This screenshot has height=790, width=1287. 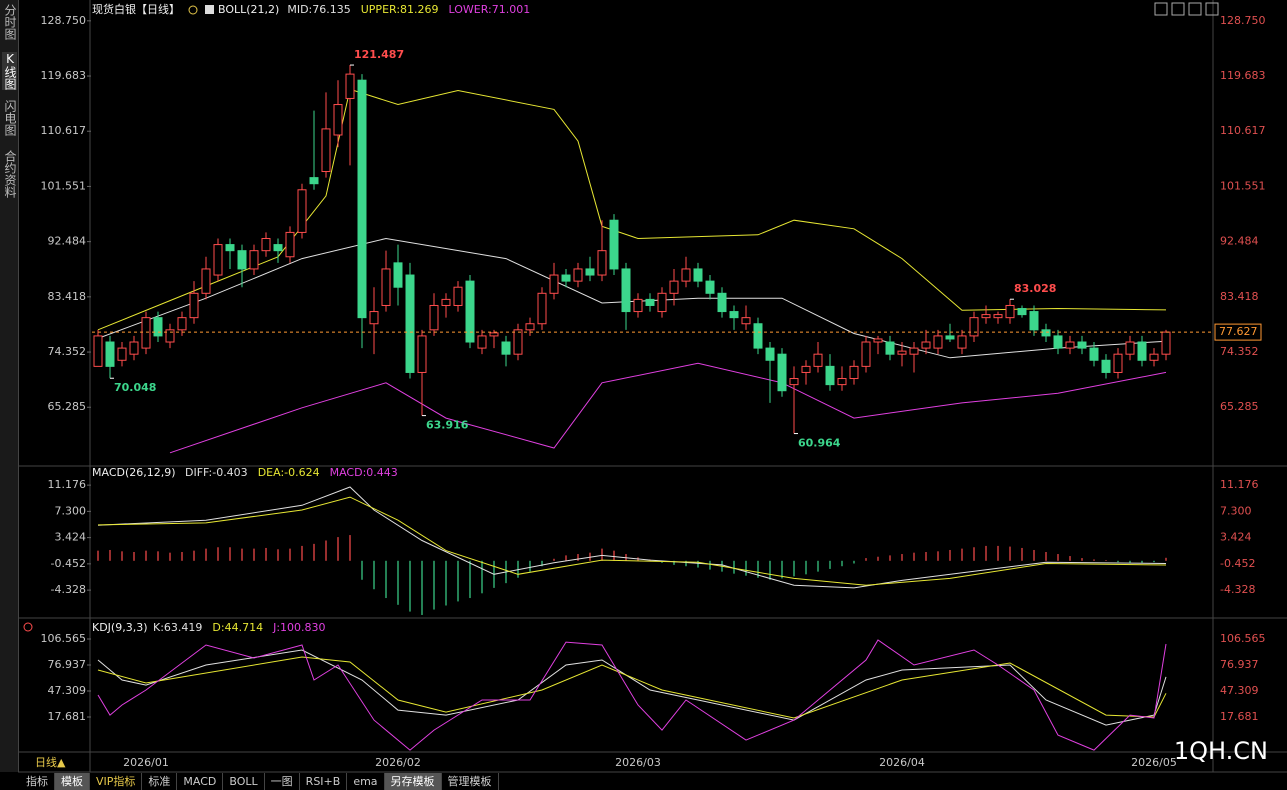 What do you see at coordinates (160, 781) in the screenshot?
I see `bottom-tab: 标准` at bounding box center [160, 781].